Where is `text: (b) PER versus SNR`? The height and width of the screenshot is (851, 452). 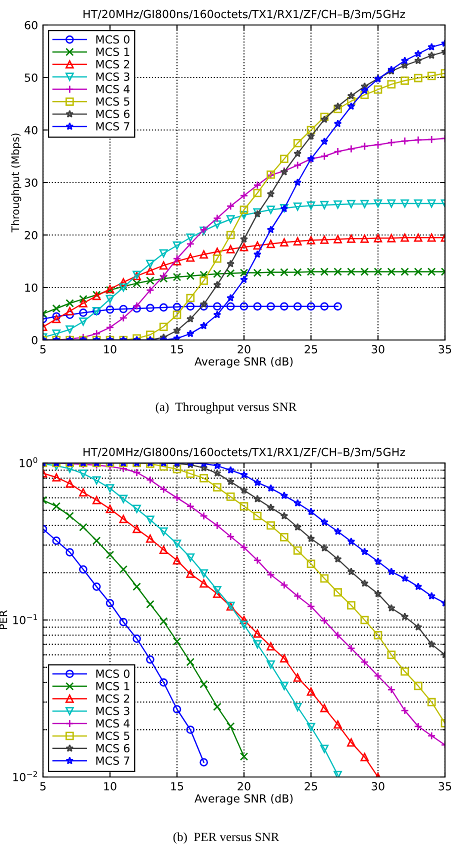 text: (b) PER versus SNR is located at coordinates (226, 838).